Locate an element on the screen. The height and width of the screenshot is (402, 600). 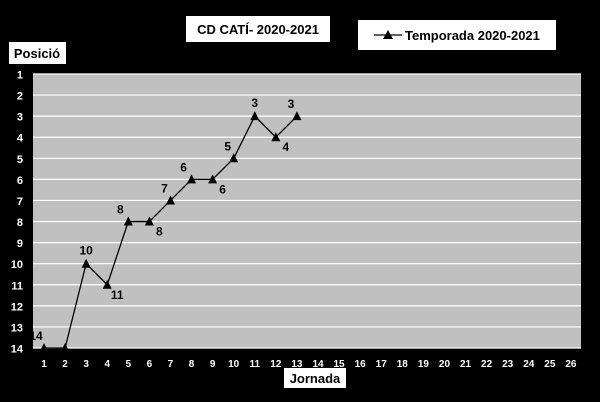
x-tick-label: 26 is located at coordinates (571, 364).